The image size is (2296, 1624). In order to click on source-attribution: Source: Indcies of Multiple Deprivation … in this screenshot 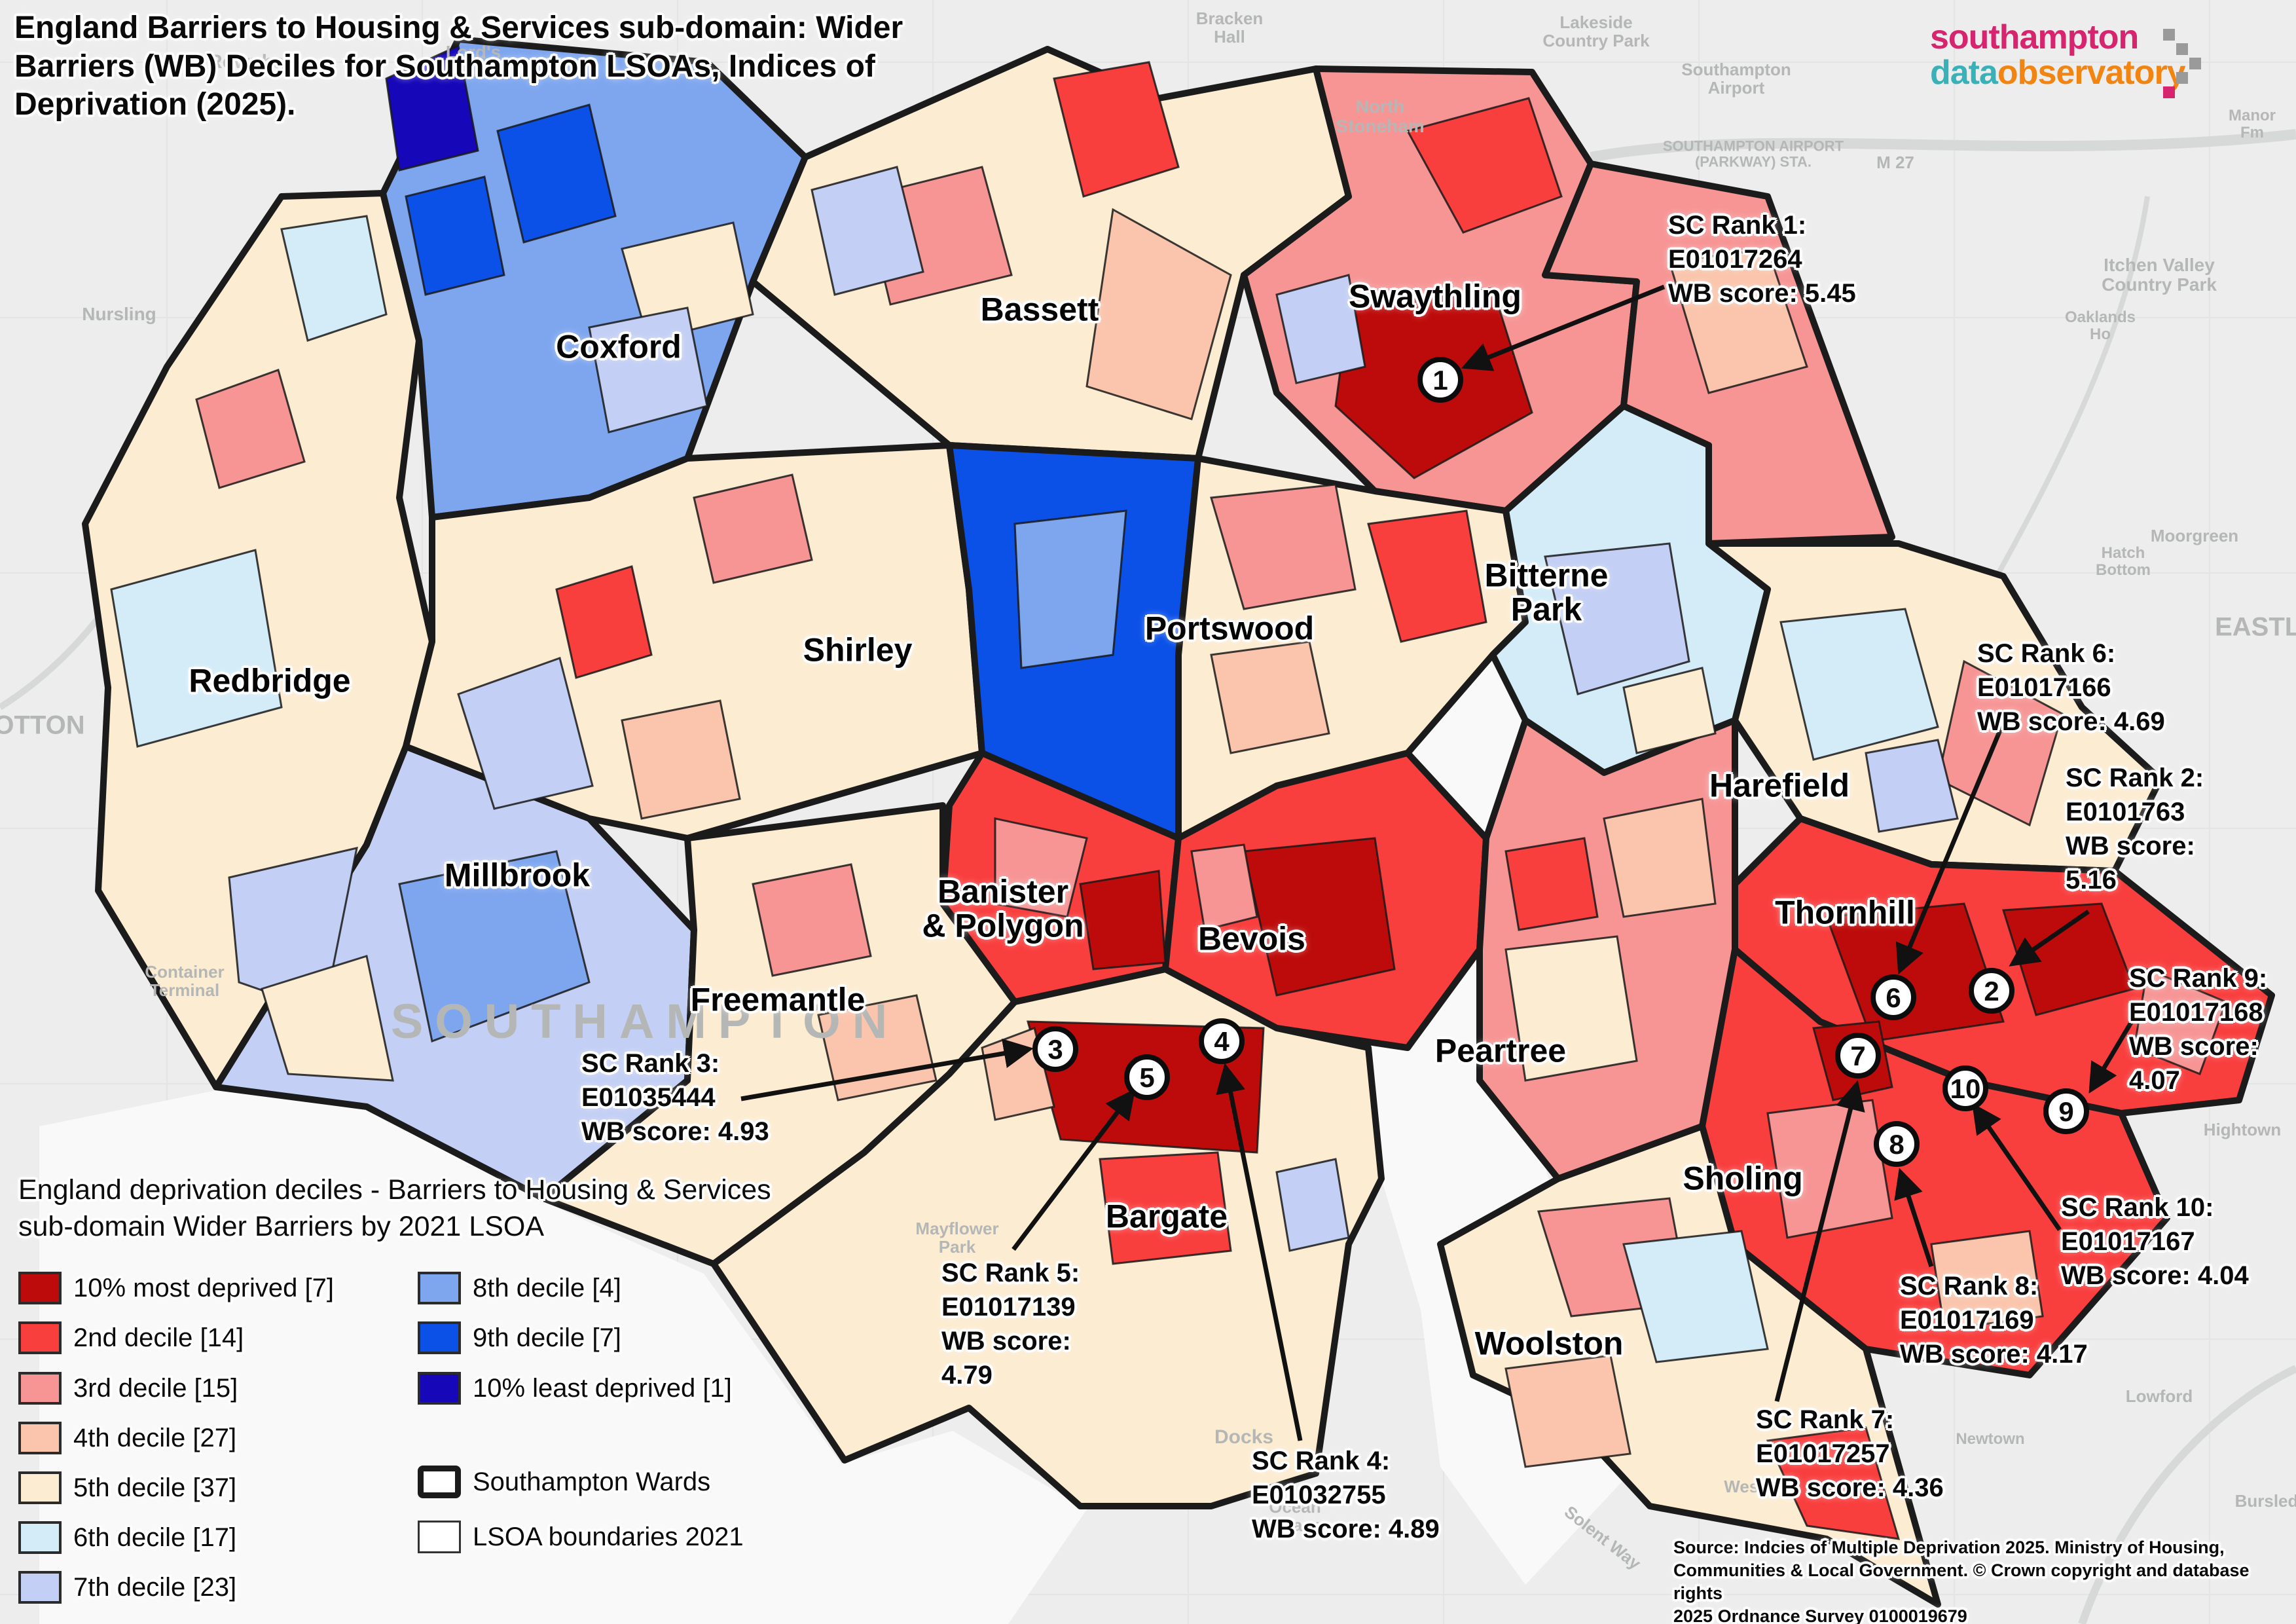, I will do `click(1984, 1580)`.